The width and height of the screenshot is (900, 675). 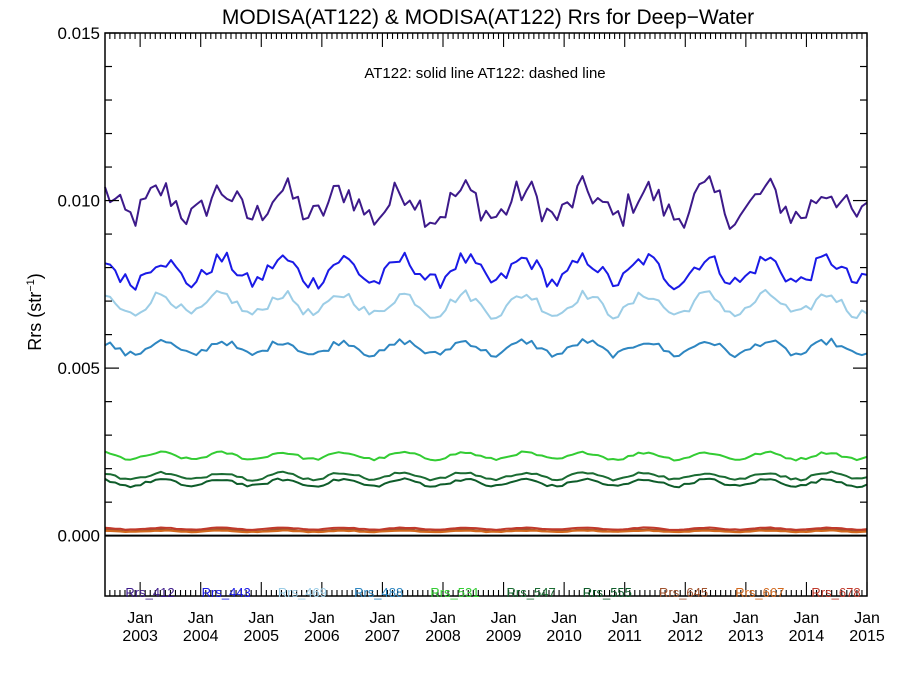 What do you see at coordinates (504, 636) in the screenshot?
I see `x-tick-label-year: 2009` at bounding box center [504, 636].